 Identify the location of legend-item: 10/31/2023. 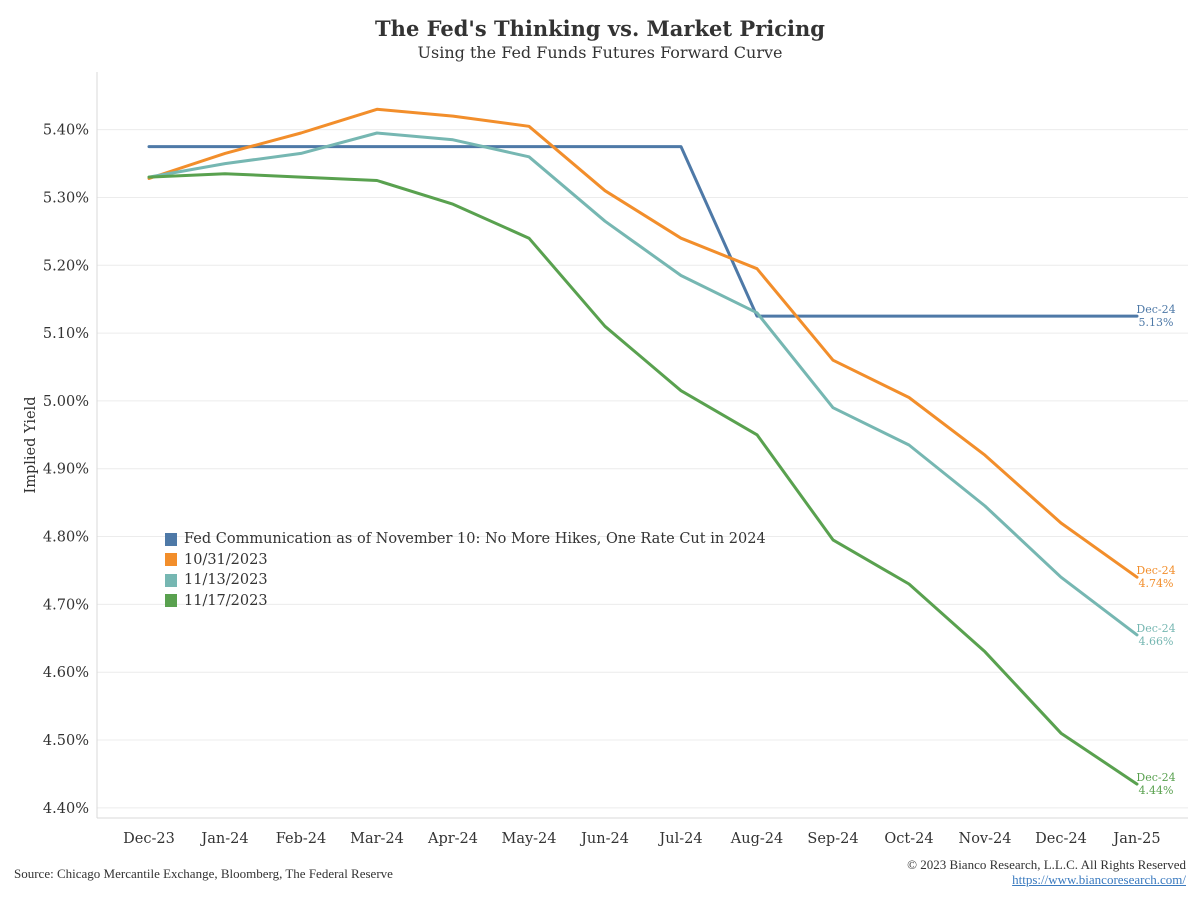
(465, 560).